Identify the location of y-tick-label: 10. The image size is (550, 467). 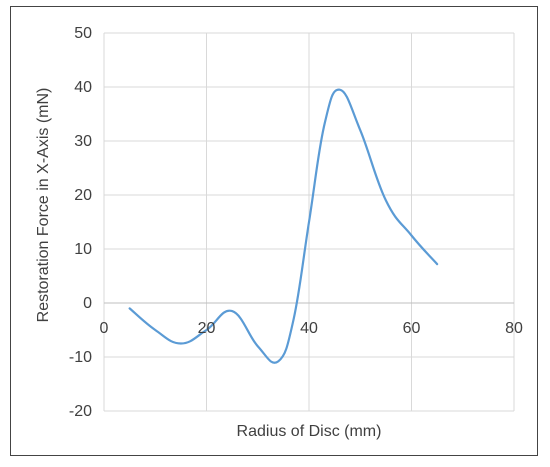
(83, 249).